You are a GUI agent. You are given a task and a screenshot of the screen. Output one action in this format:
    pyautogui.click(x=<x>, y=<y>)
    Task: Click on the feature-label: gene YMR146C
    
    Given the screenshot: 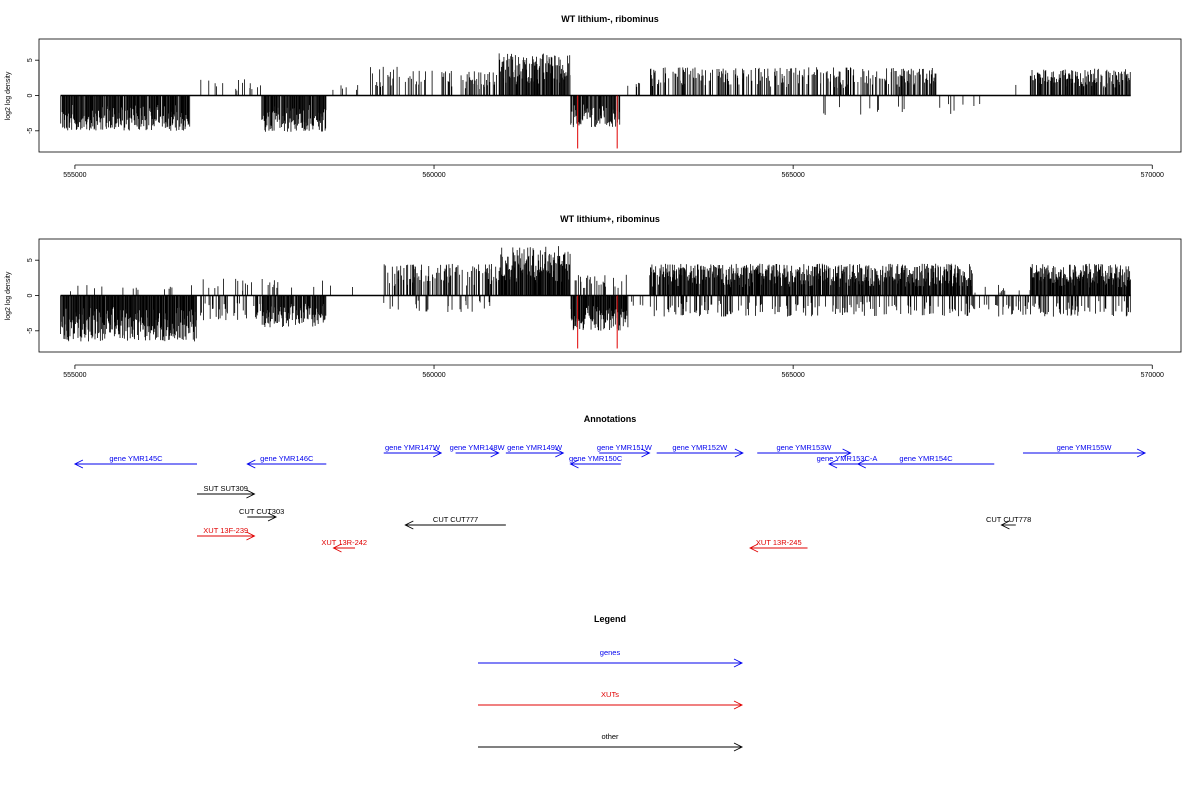 What is the action you would take?
    pyautogui.click(x=287, y=458)
    